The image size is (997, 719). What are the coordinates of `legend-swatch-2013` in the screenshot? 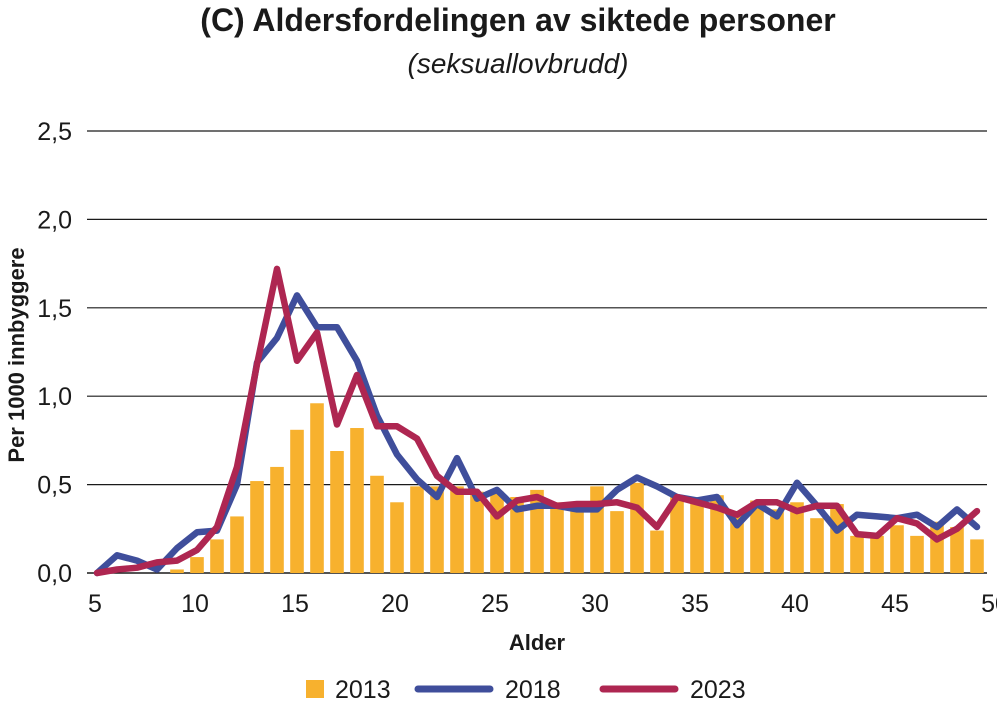 It's located at (315, 689).